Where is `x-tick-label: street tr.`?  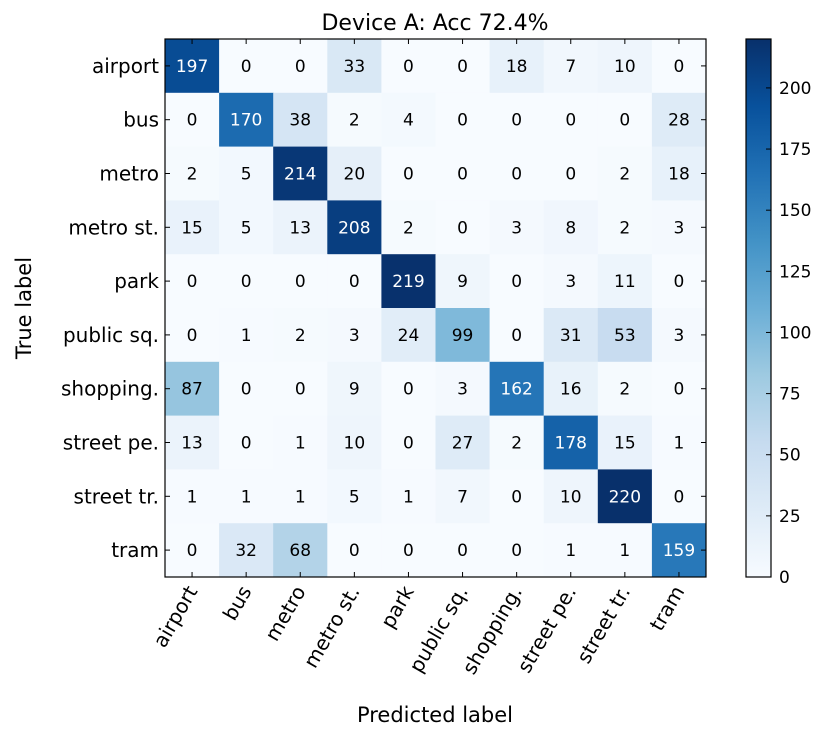 x-tick-label: street tr. is located at coordinates (604, 625).